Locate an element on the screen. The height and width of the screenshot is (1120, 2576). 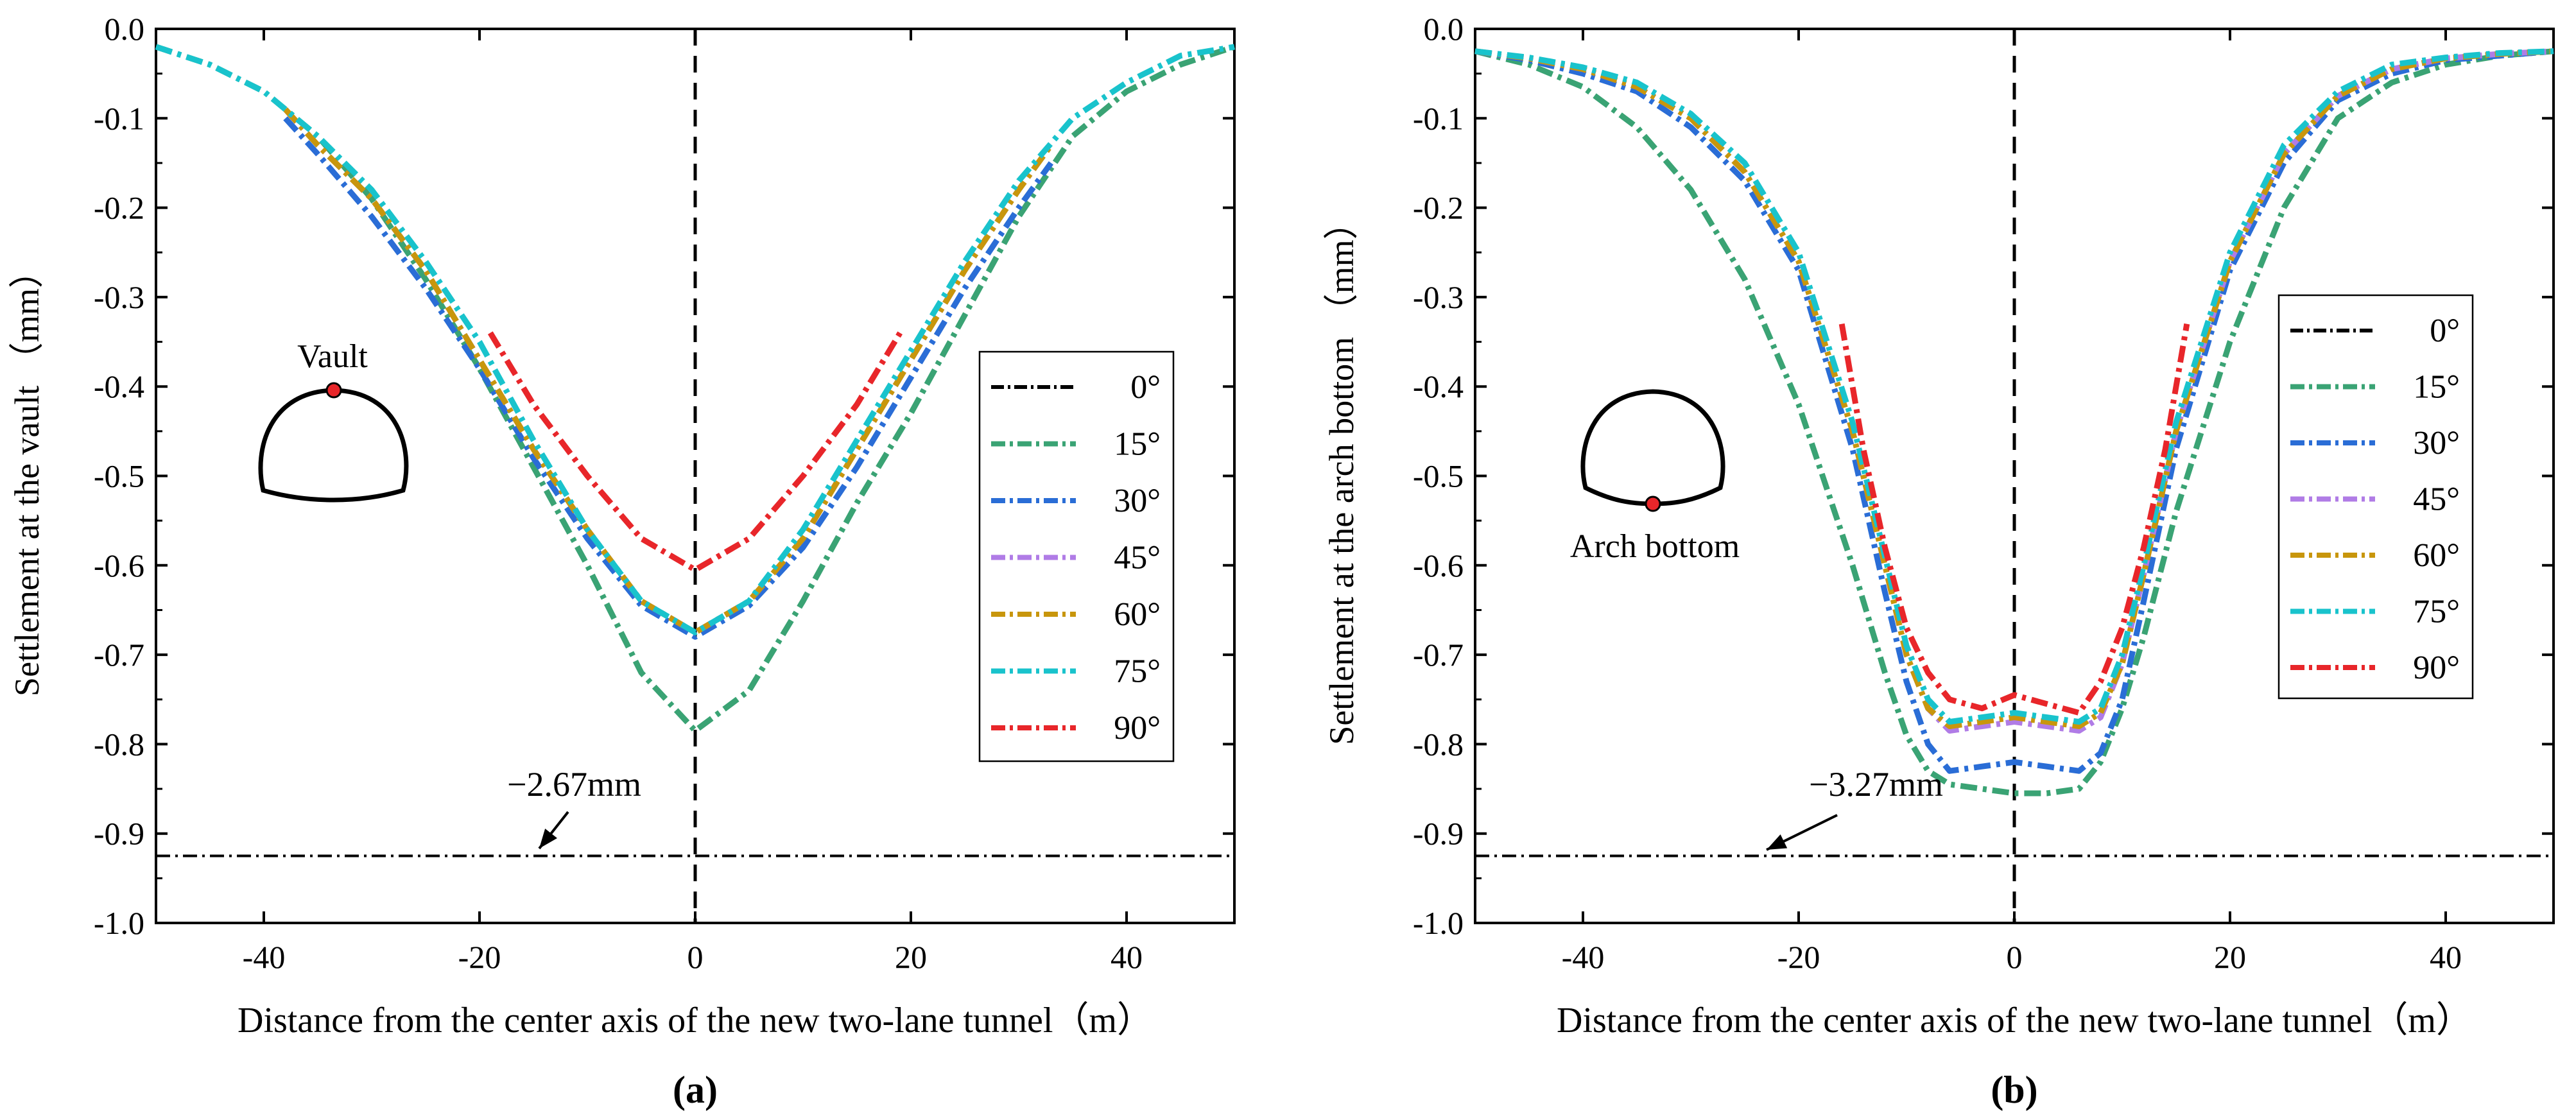
inset-label-a: Vault is located at coordinates (333, 356).